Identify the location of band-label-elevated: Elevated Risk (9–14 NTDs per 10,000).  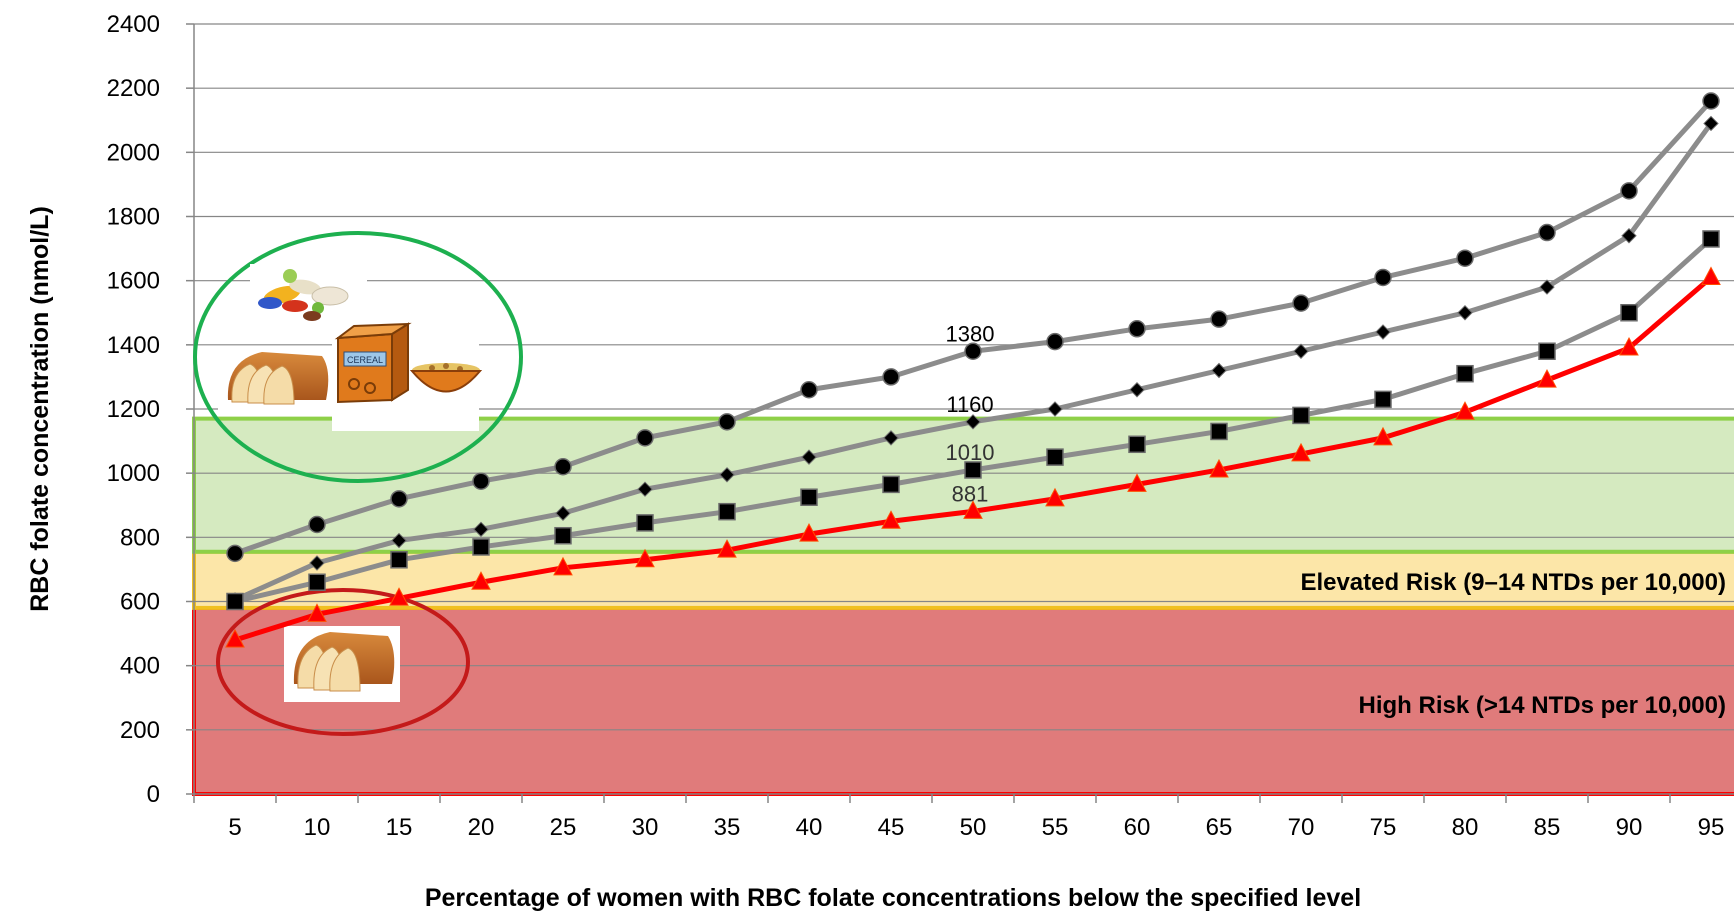
(1513, 582).